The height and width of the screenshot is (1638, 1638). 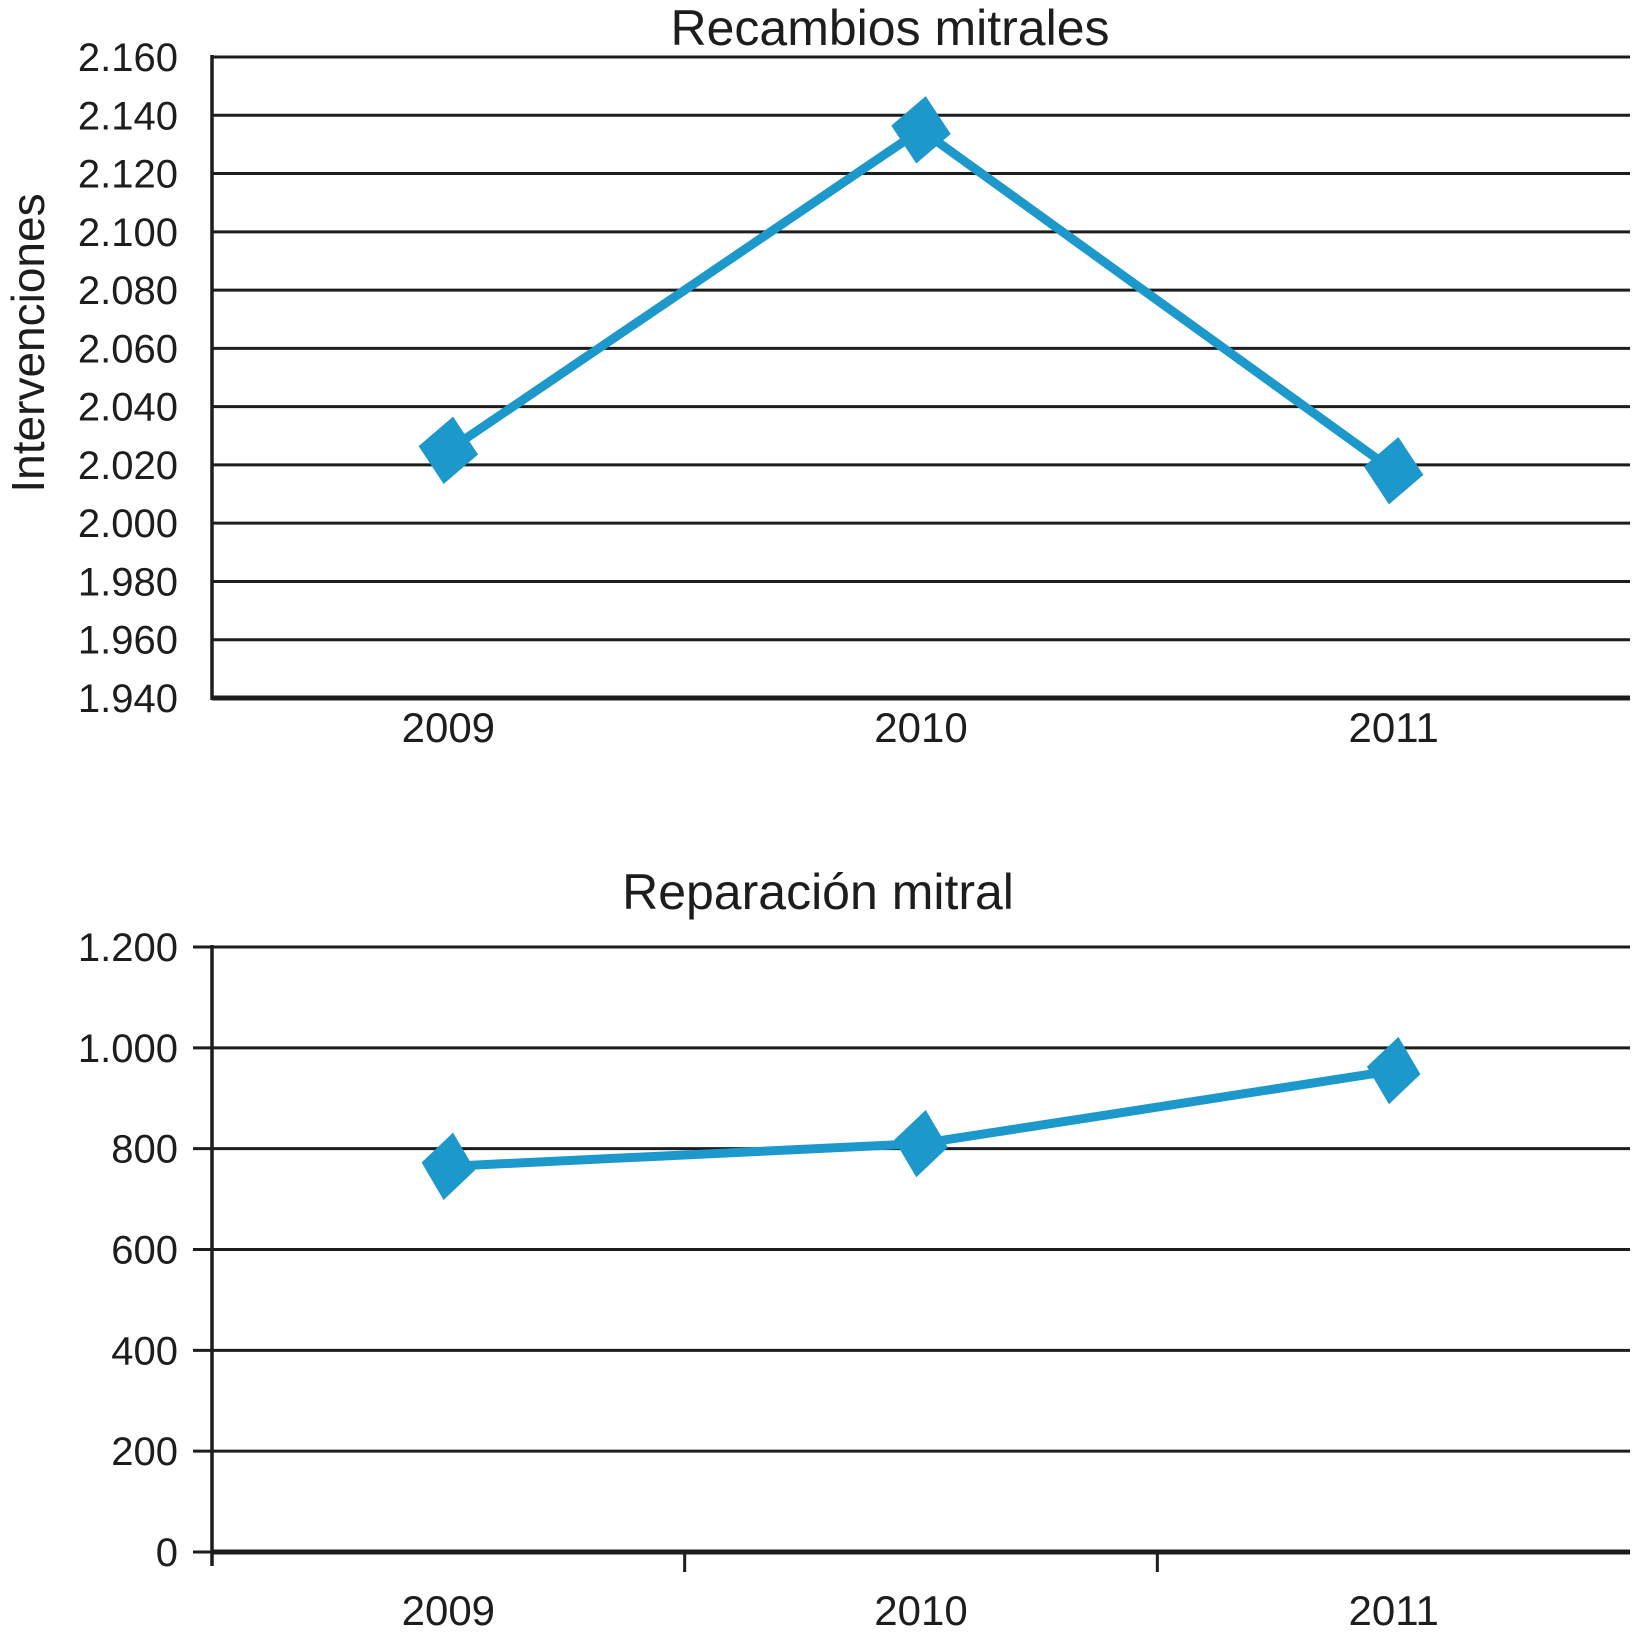 What do you see at coordinates (128, 349) in the screenshot?
I see `y-tick-label: 2.060` at bounding box center [128, 349].